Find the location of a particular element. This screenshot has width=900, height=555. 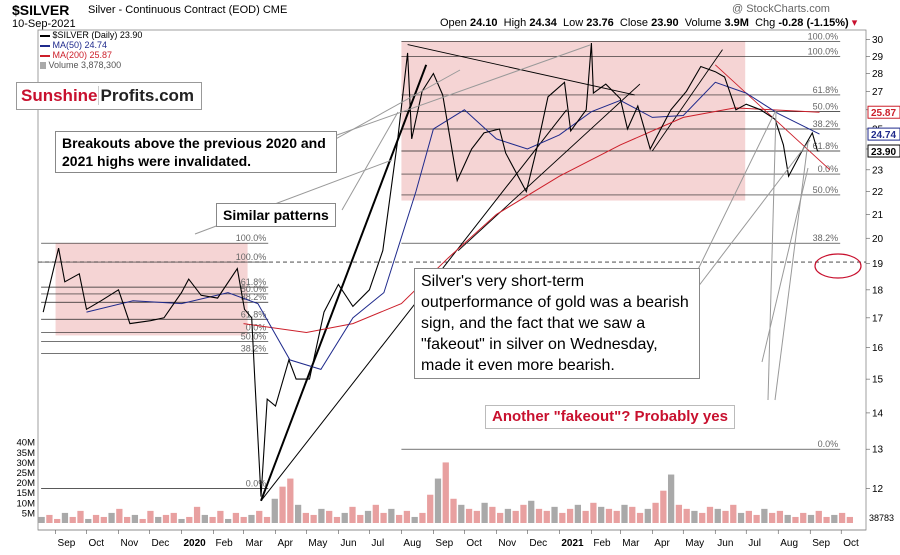

y-tick-label: 17 is located at coordinates (878, 318).